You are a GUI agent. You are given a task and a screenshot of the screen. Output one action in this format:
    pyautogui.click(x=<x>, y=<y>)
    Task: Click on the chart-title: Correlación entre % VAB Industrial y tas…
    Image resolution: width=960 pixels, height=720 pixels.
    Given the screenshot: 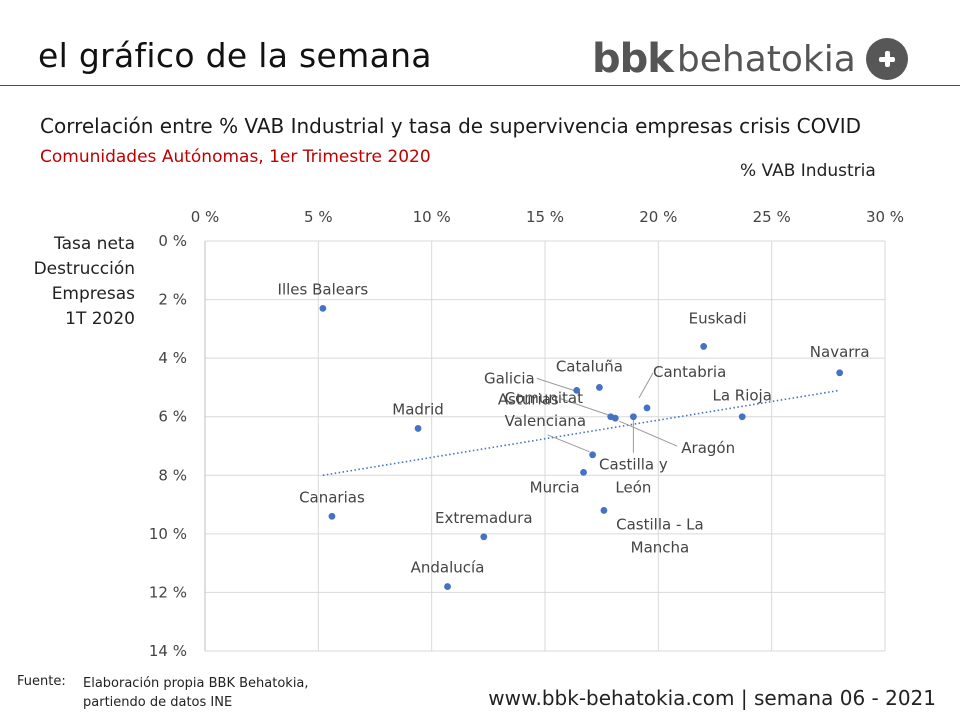 What is the action you would take?
    pyautogui.click(x=451, y=126)
    